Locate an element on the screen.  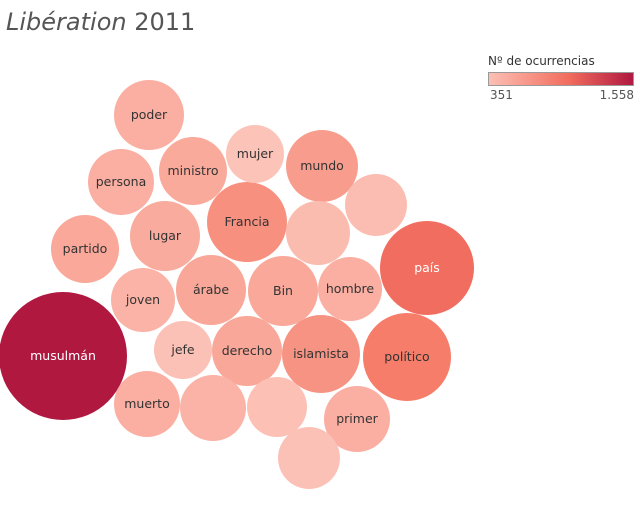
title-year: 2011 is located at coordinates (165, 22).